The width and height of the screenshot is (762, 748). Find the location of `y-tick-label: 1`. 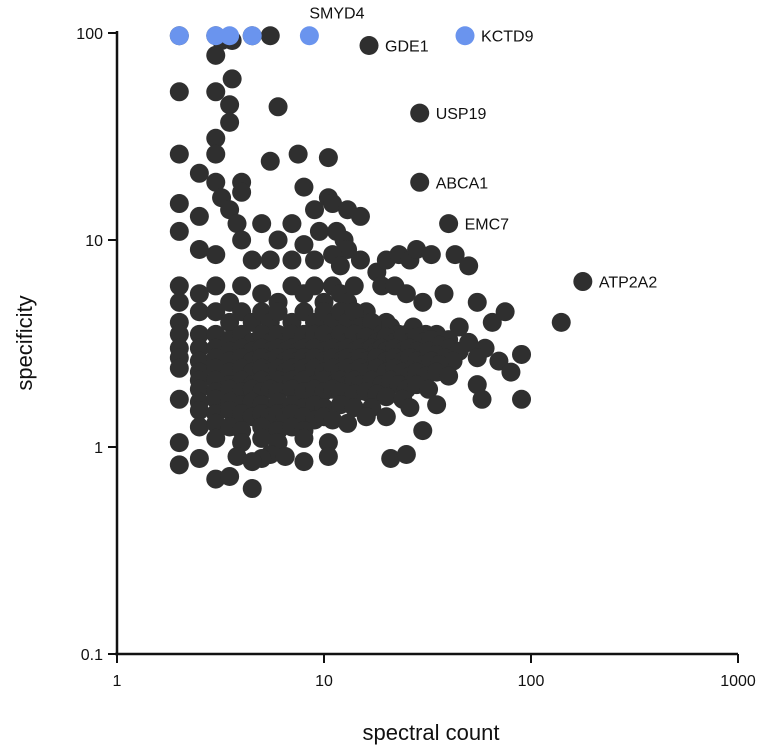

y-tick-label: 1 is located at coordinates (98, 448).